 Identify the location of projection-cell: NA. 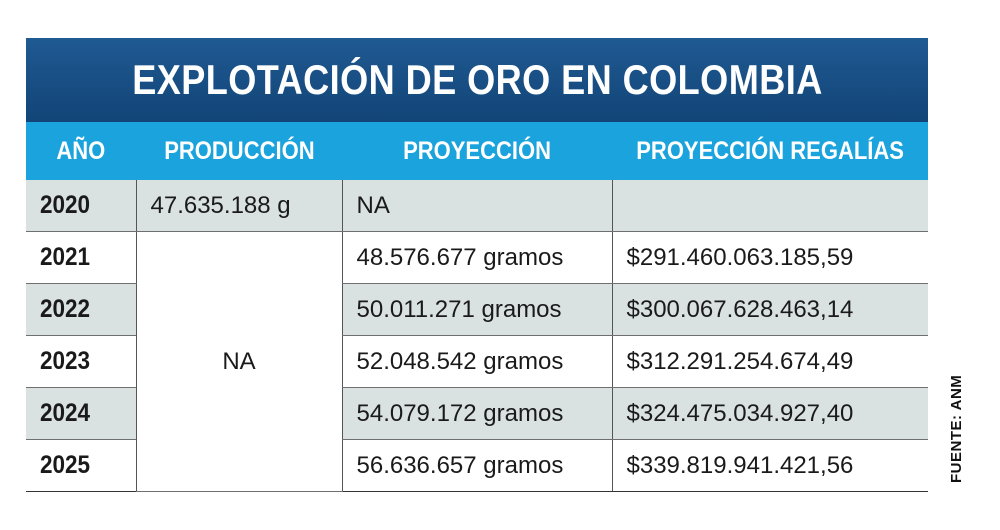
(476, 206).